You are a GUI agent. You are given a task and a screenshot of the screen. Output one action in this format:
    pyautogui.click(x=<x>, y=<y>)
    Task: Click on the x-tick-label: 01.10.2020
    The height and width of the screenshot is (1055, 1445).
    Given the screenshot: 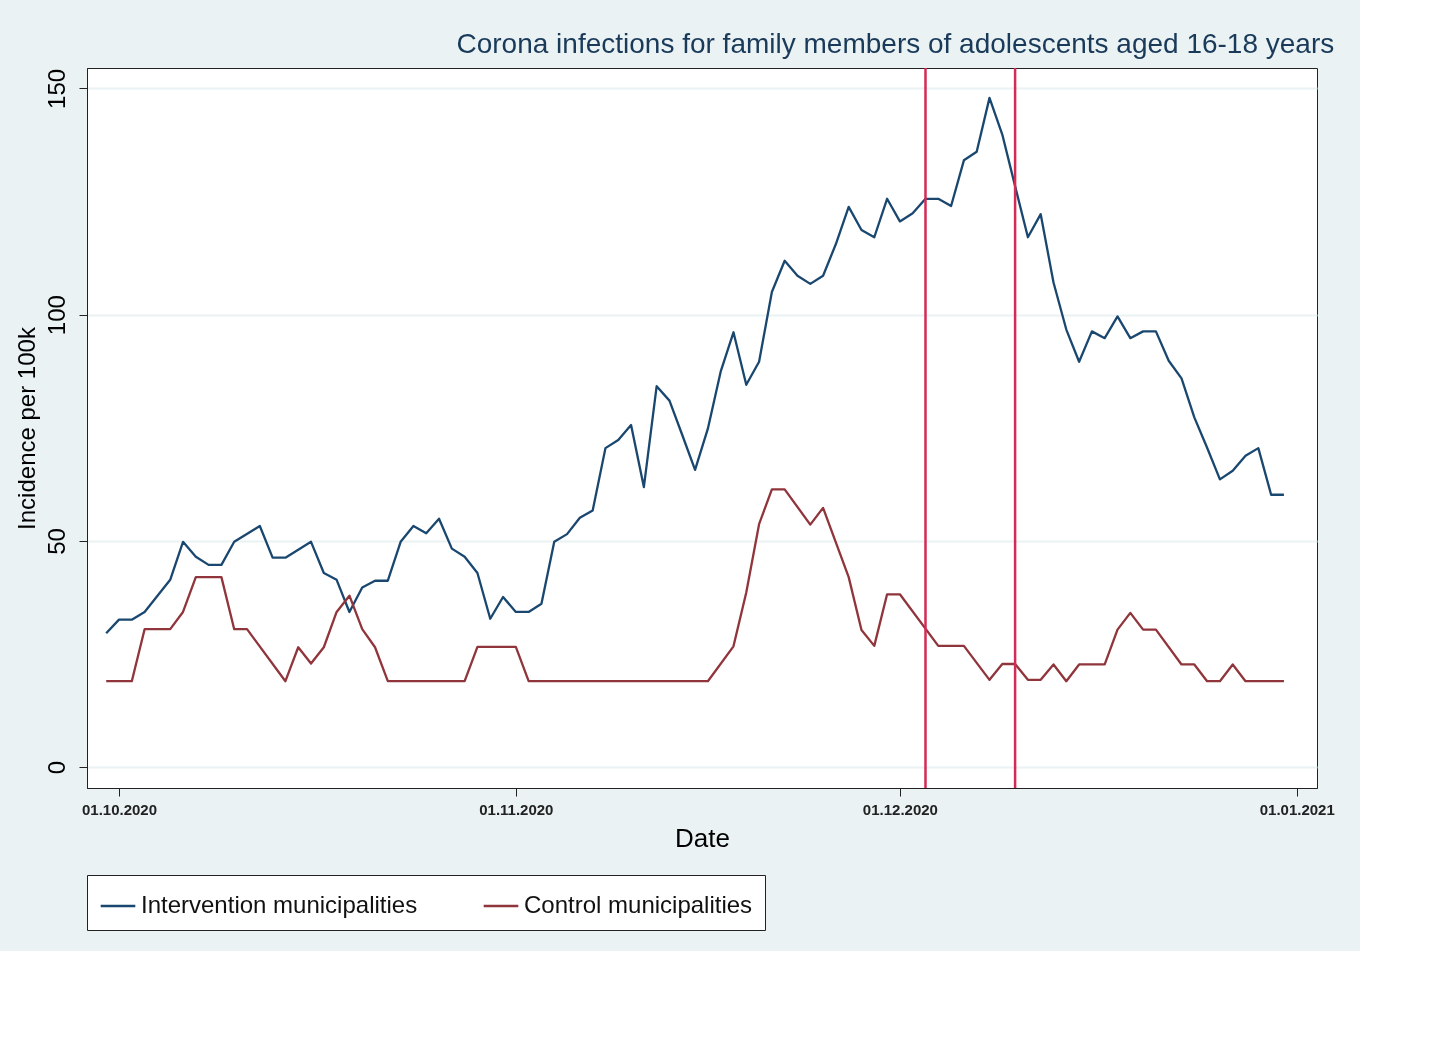 What is the action you would take?
    pyautogui.click(x=119, y=809)
    